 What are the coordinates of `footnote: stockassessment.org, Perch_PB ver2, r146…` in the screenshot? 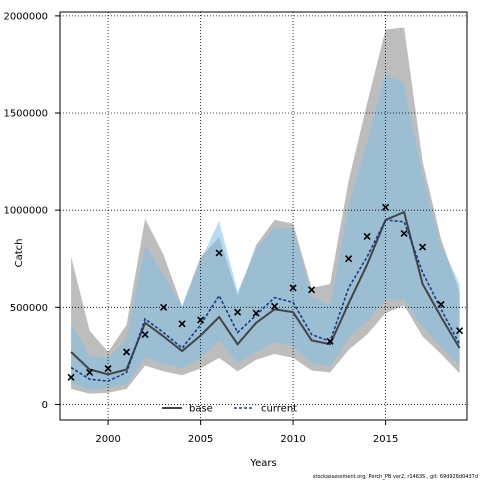 It's located at (395, 477).